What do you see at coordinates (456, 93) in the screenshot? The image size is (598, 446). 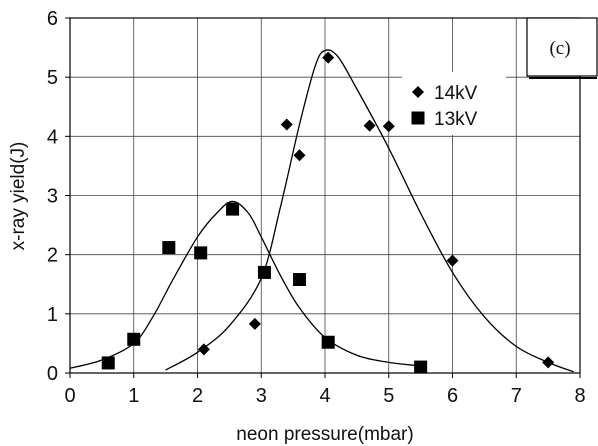 I see `legend-label-14kv: 14kV` at bounding box center [456, 93].